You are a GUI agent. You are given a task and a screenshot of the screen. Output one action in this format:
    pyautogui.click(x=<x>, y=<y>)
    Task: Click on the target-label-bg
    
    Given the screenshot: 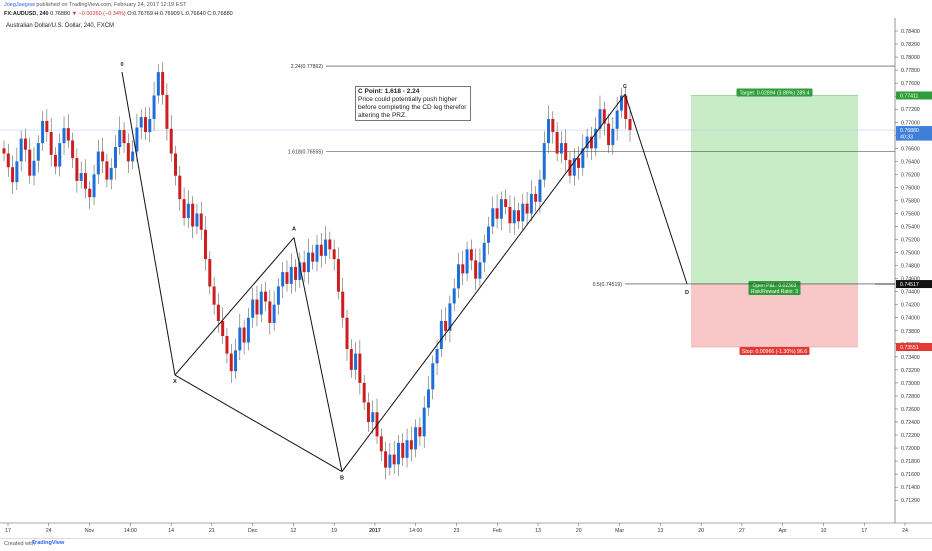 What is the action you would take?
    pyautogui.click(x=774, y=92)
    